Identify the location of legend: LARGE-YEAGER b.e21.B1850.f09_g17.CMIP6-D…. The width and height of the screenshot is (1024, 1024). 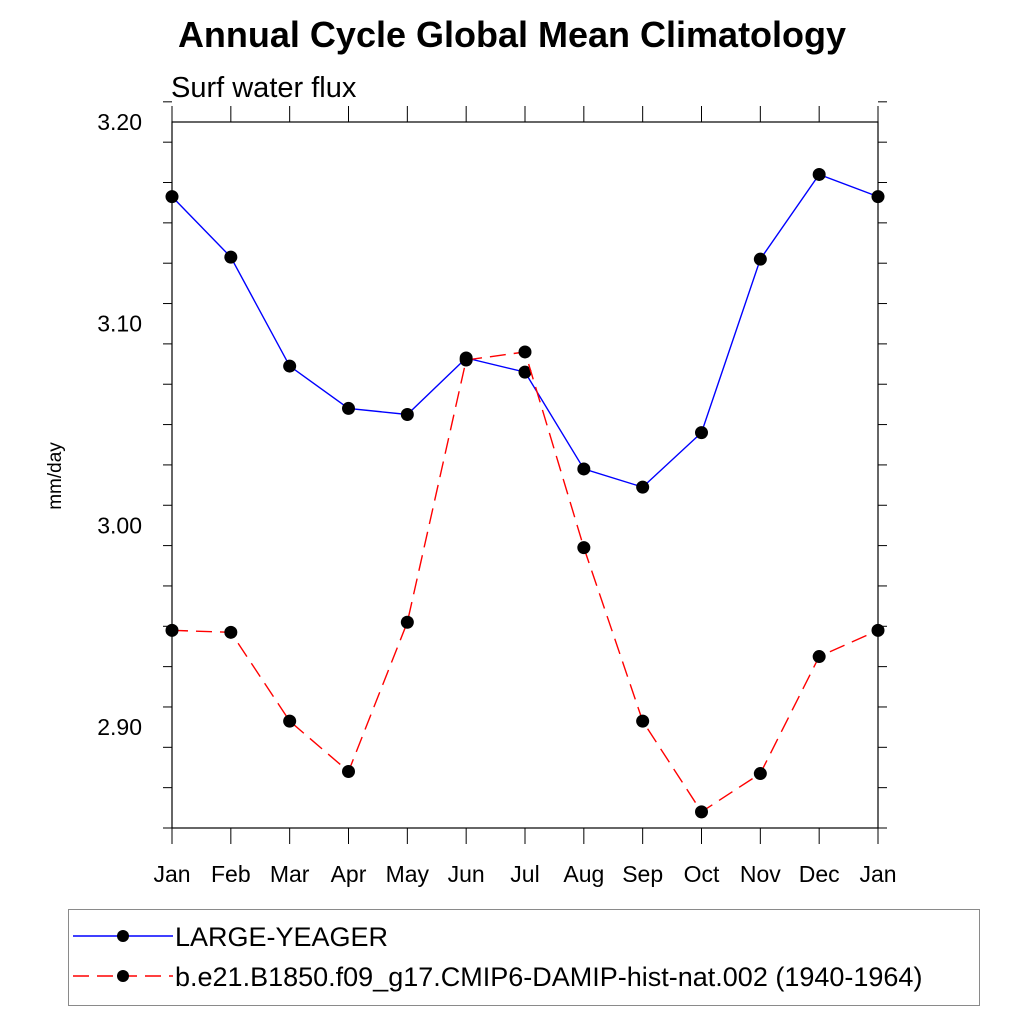
(524, 957).